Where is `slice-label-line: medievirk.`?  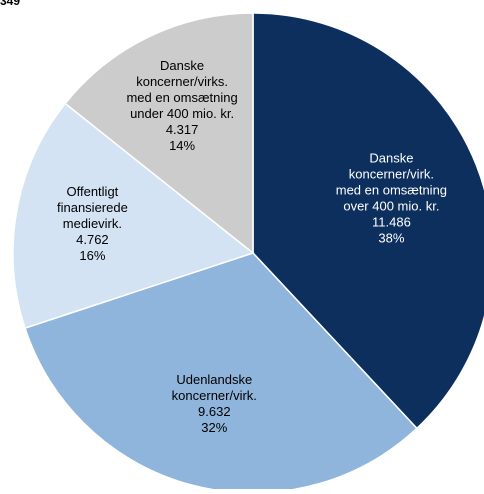 slice-label-line: medievirk. is located at coordinates (92, 223).